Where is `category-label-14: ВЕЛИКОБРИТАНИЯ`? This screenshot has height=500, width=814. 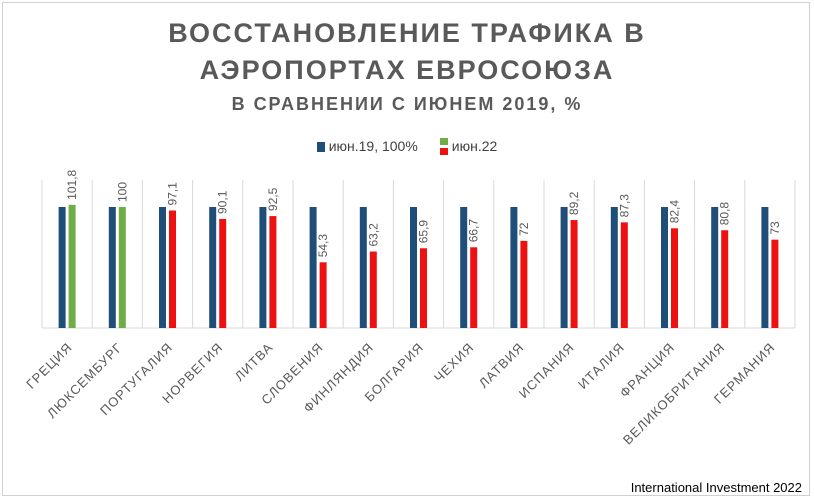
category-label-14: ВЕЛИКОБРИТАНИЯ is located at coordinates (674, 394).